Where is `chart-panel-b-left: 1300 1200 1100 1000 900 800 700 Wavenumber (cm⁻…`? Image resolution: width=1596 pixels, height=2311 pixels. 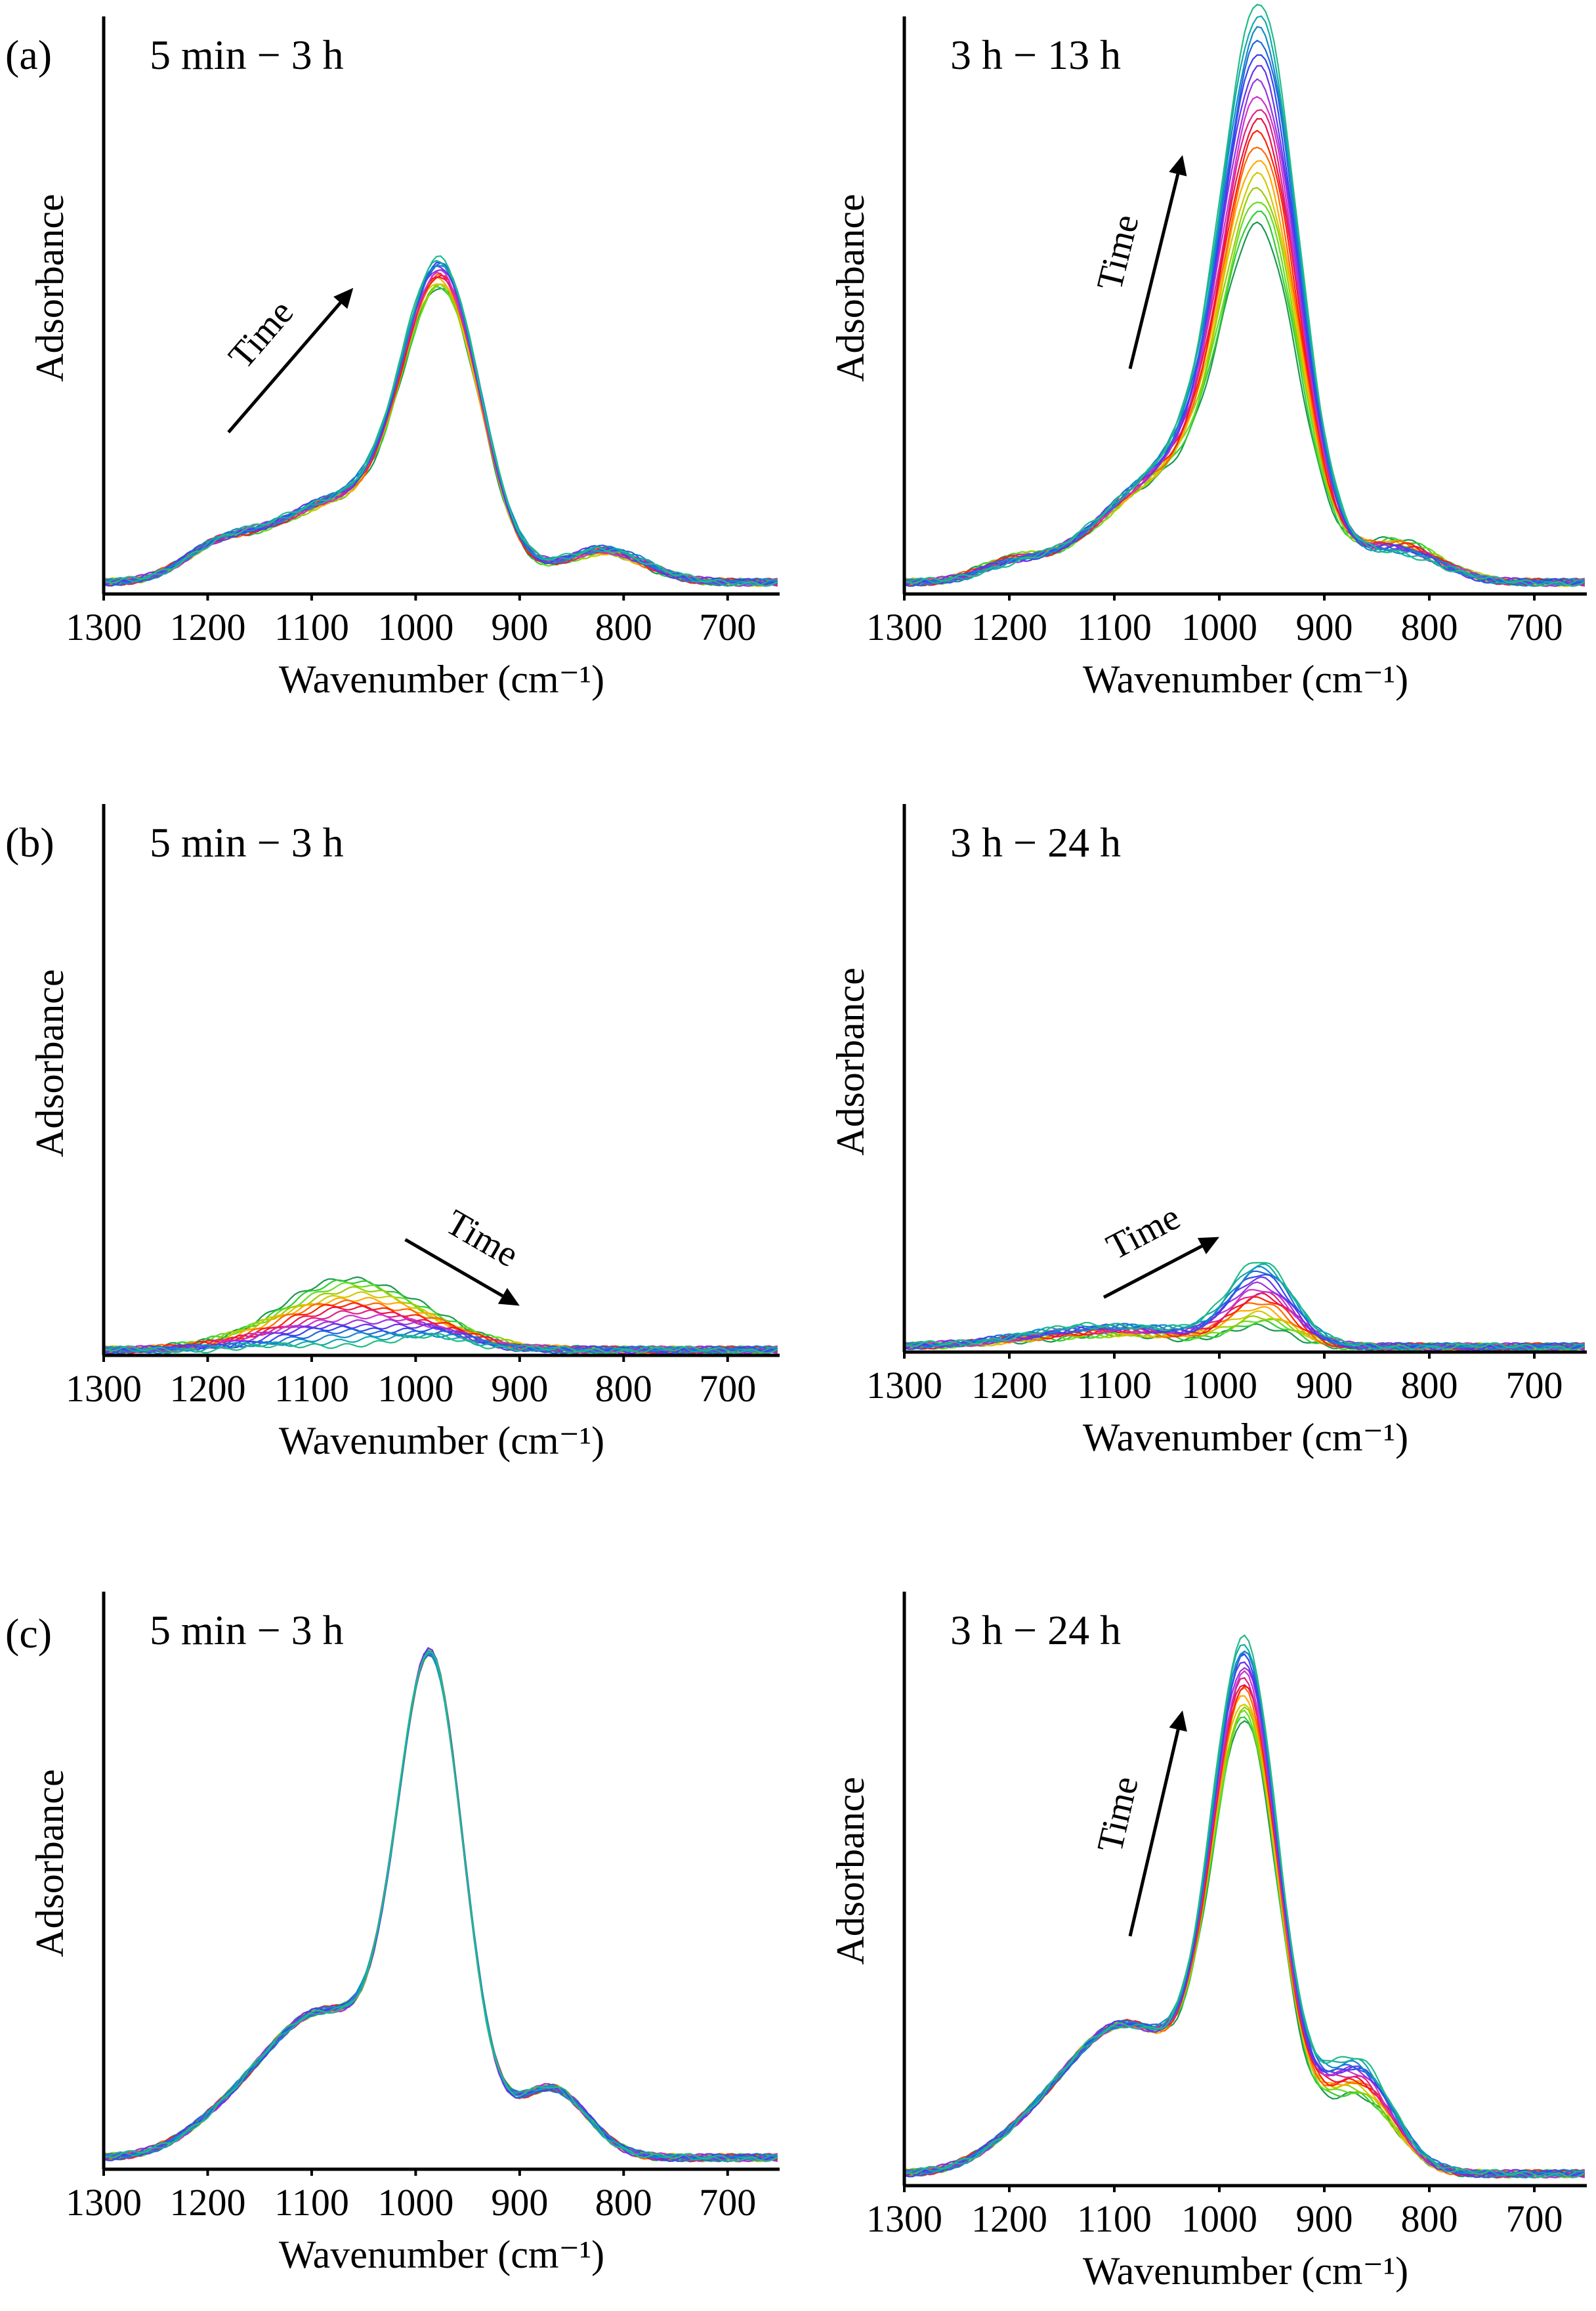 chart-panel-b-left: 1300 1200 1100 1000 900 800 700 Wavenumber (cm⁻… is located at coordinates (404, 1133).